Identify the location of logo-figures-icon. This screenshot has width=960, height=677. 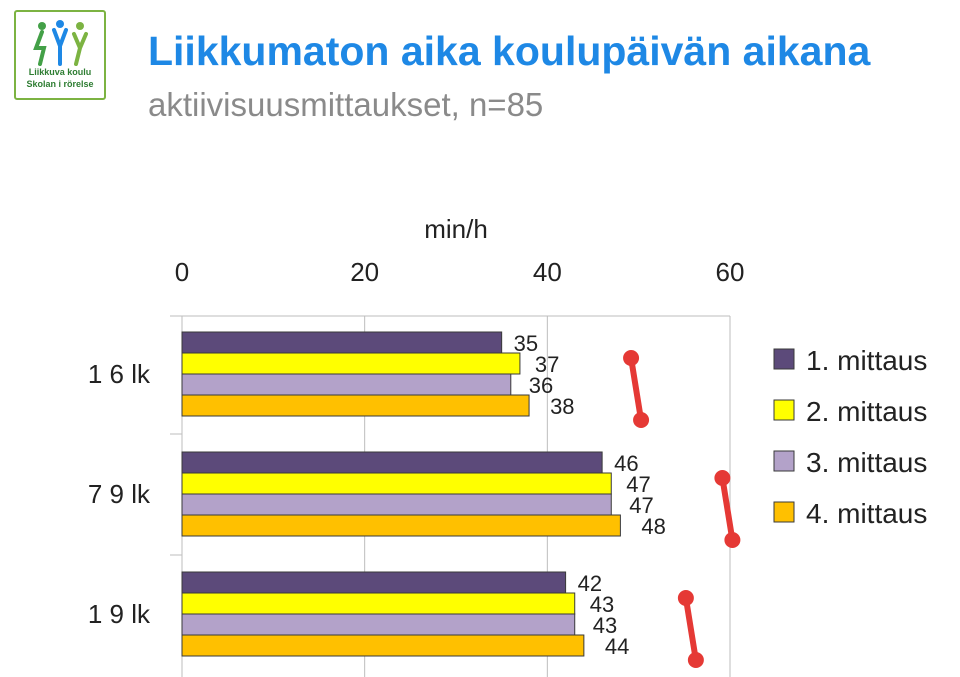
(60, 43).